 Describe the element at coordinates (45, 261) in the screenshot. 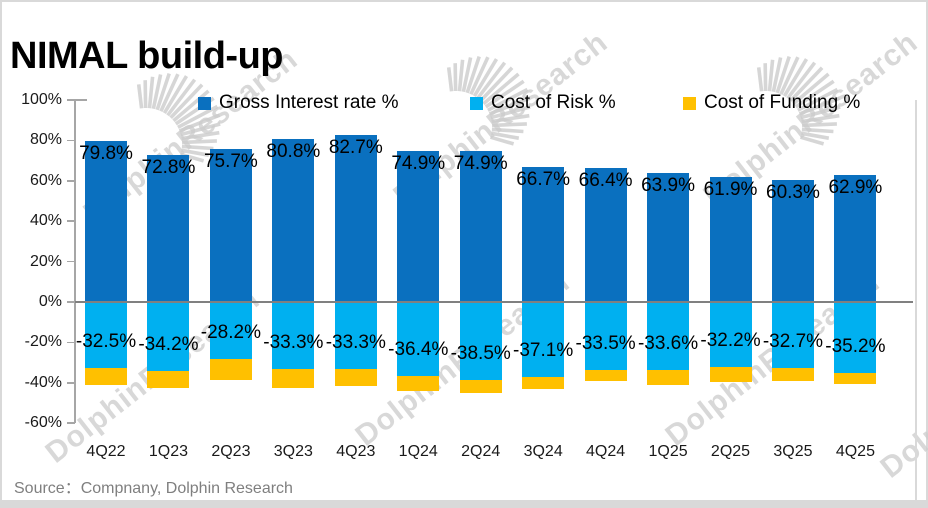

I see `y-axis-tick-label: 20%` at that location.